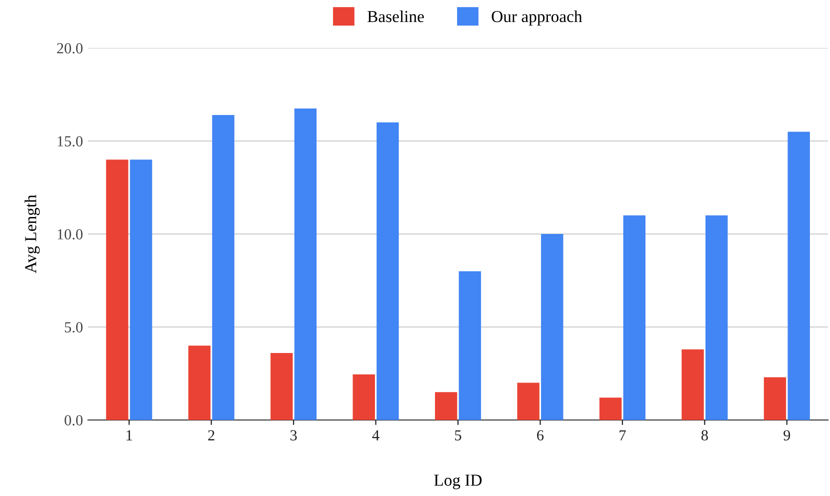 The image size is (830, 496). What do you see at coordinates (704, 435) in the screenshot?
I see `x-tick-label: 8` at bounding box center [704, 435].